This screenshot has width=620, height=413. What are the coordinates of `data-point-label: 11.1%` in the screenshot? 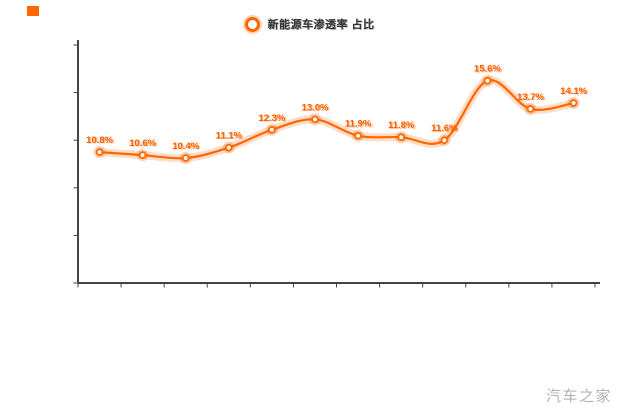 It's located at (229, 136).